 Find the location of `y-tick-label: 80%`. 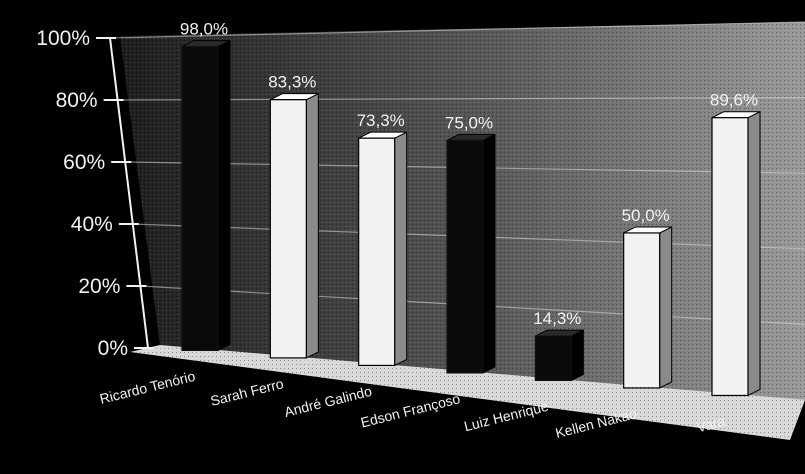

y-tick-label: 80% is located at coordinates (77, 100).